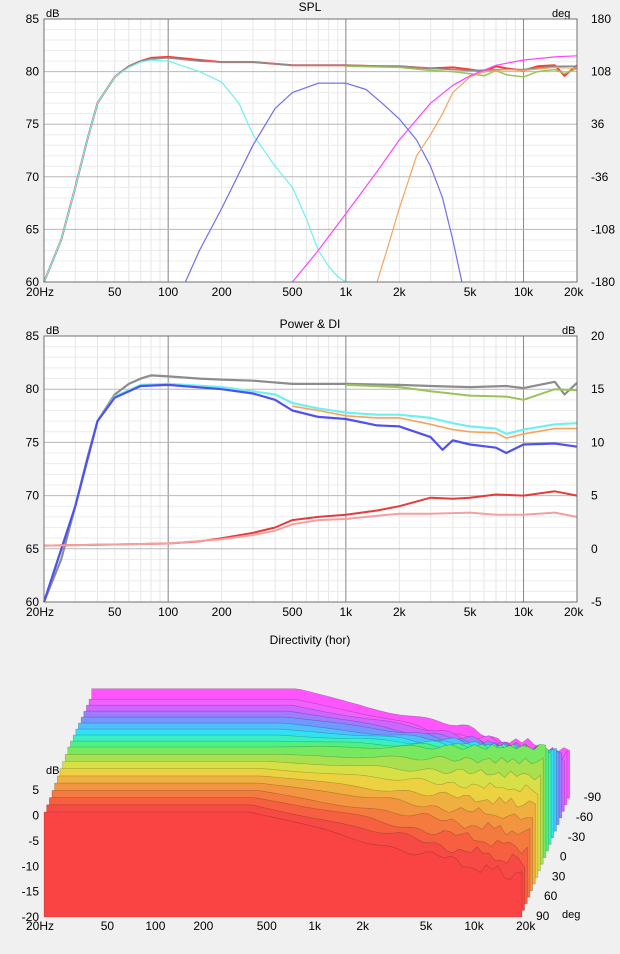 The width and height of the screenshot is (620, 954). What do you see at coordinates (568, 331) in the screenshot?
I see `power-right-unit: dB` at bounding box center [568, 331].